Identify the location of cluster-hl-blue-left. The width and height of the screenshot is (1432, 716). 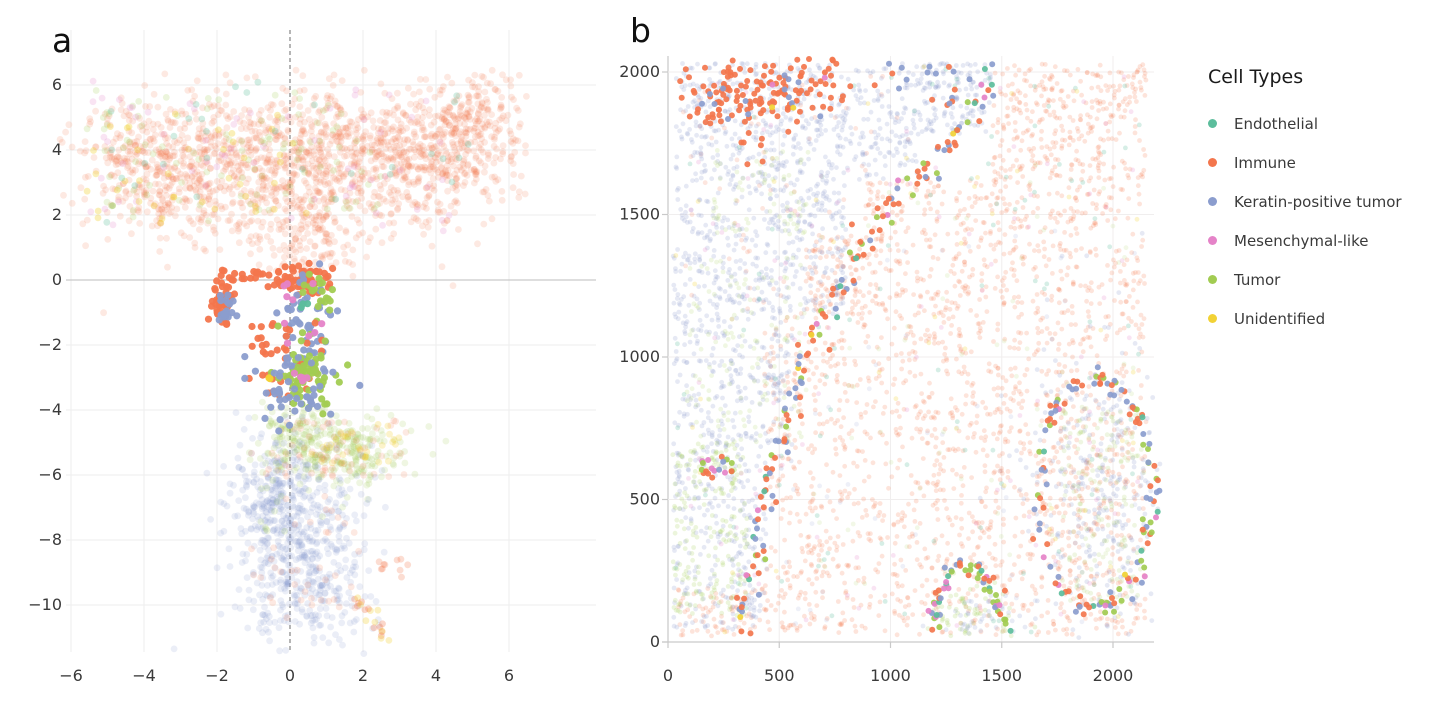
(228, 307).